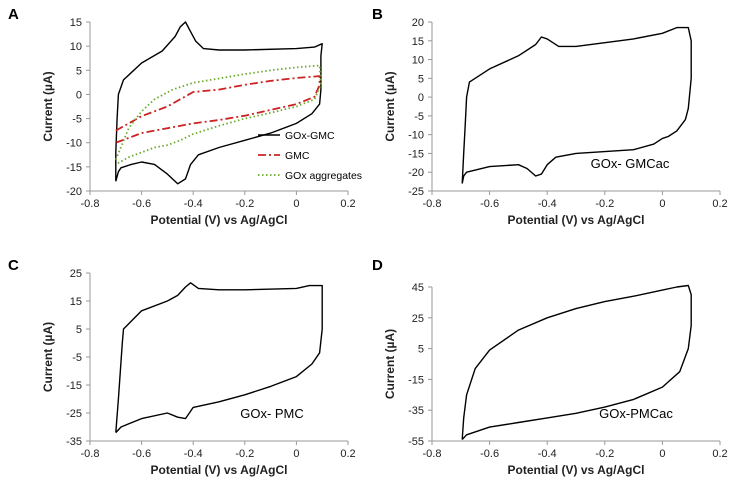  What do you see at coordinates (13, 14) in the screenshot?
I see `panel-letter: A` at bounding box center [13, 14].